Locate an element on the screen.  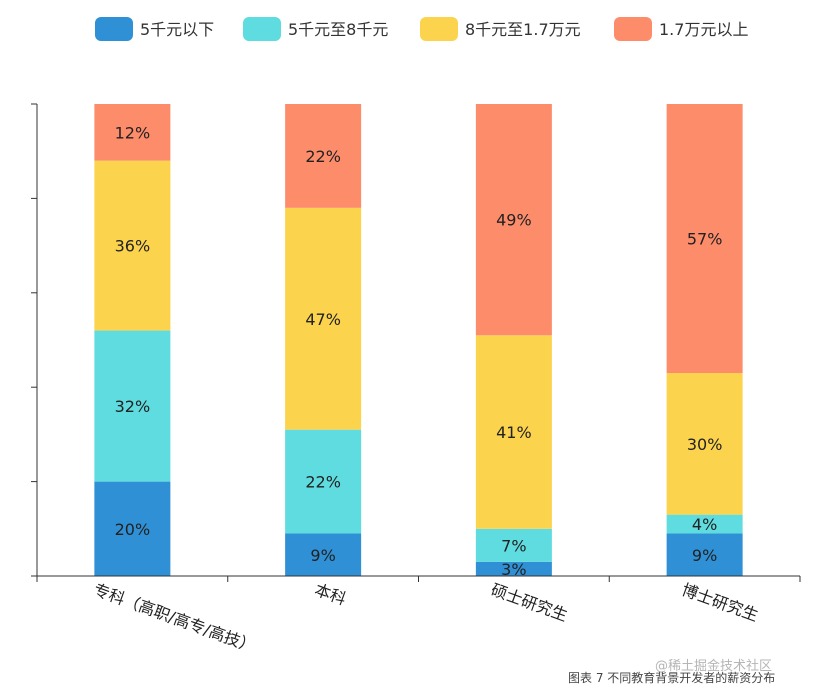
data-label: 32% is located at coordinates (133, 406).